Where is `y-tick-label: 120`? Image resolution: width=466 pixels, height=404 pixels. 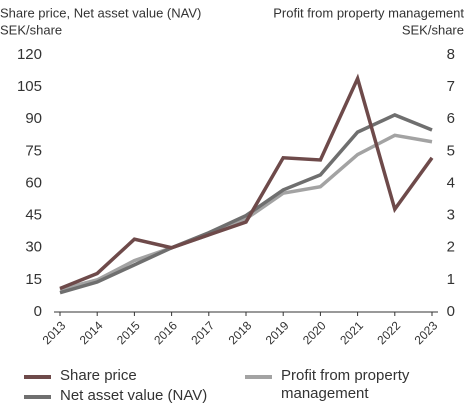 y-tick-label: 120 is located at coordinates (29, 54).